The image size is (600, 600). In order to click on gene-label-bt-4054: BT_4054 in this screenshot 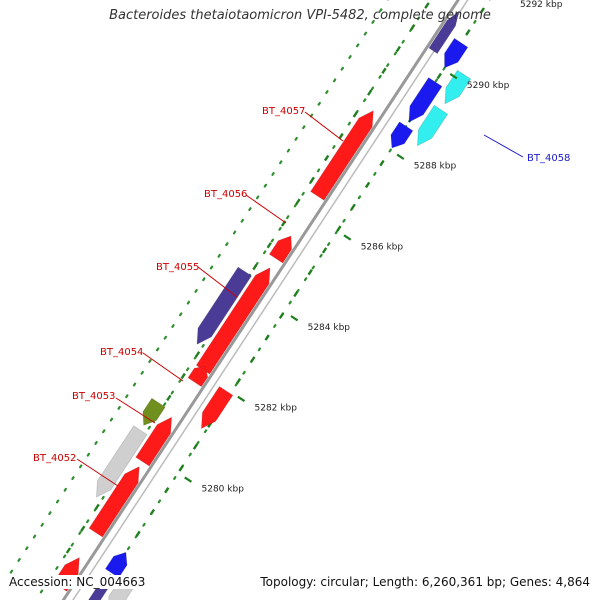, I will do `click(121, 352)`.